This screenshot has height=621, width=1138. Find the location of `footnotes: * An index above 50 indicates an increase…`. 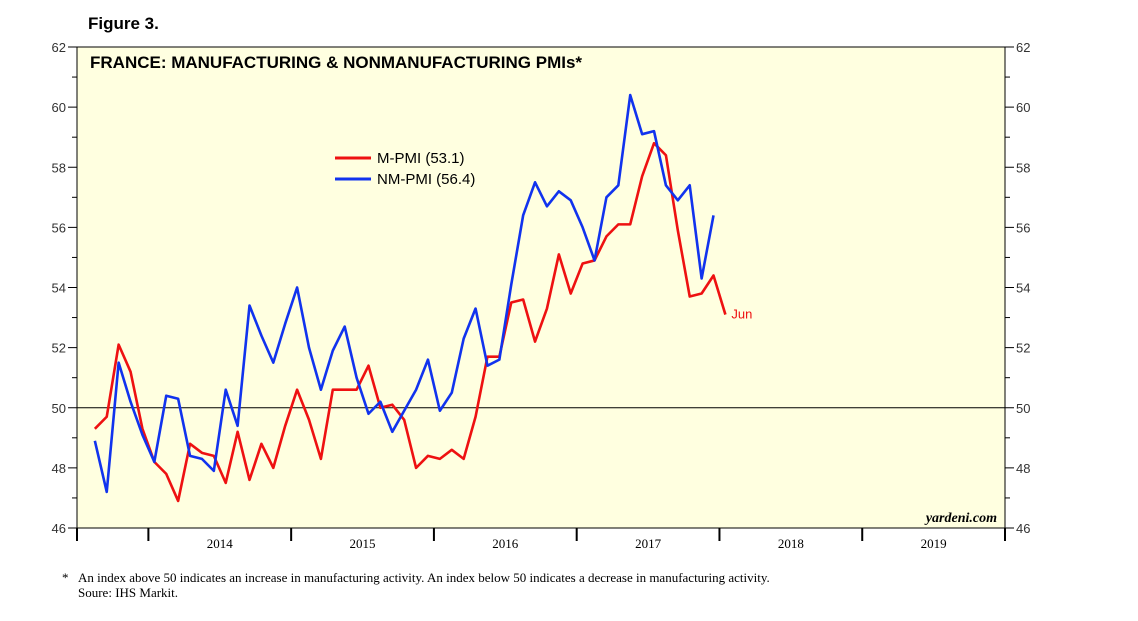

footnotes: * An index above 50 indicates an increase… is located at coordinates (416, 585).